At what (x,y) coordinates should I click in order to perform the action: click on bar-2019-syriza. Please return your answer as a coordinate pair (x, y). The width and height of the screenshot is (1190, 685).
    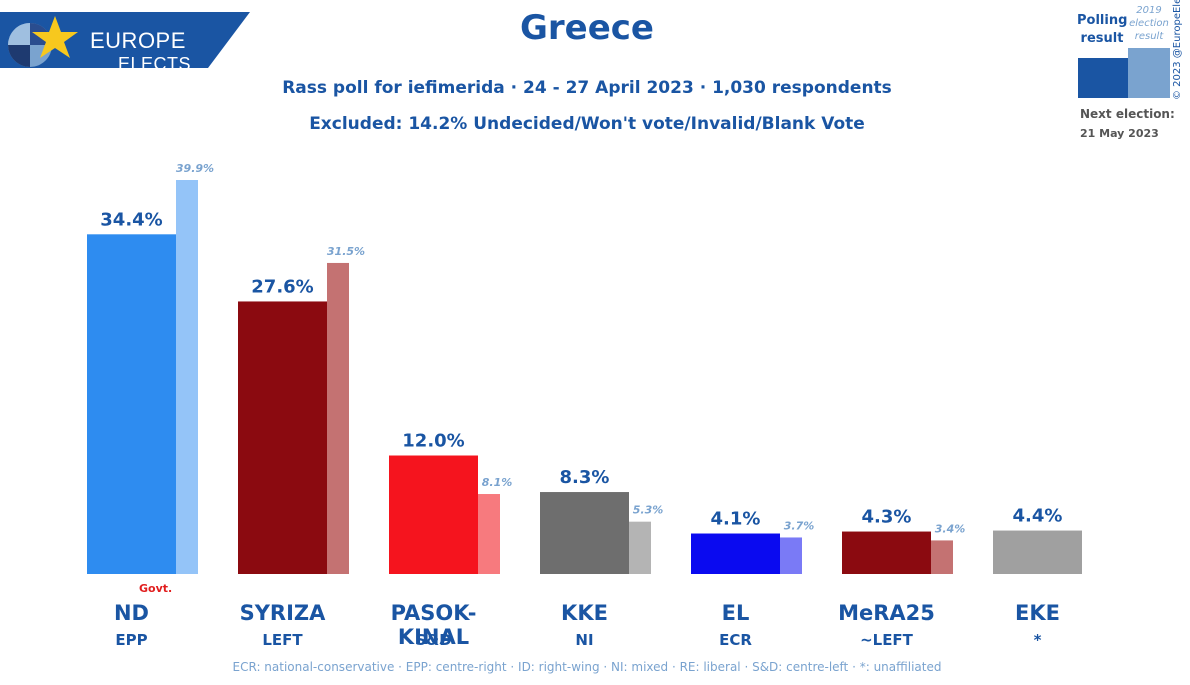
    Looking at the image, I should click on (338, 418).